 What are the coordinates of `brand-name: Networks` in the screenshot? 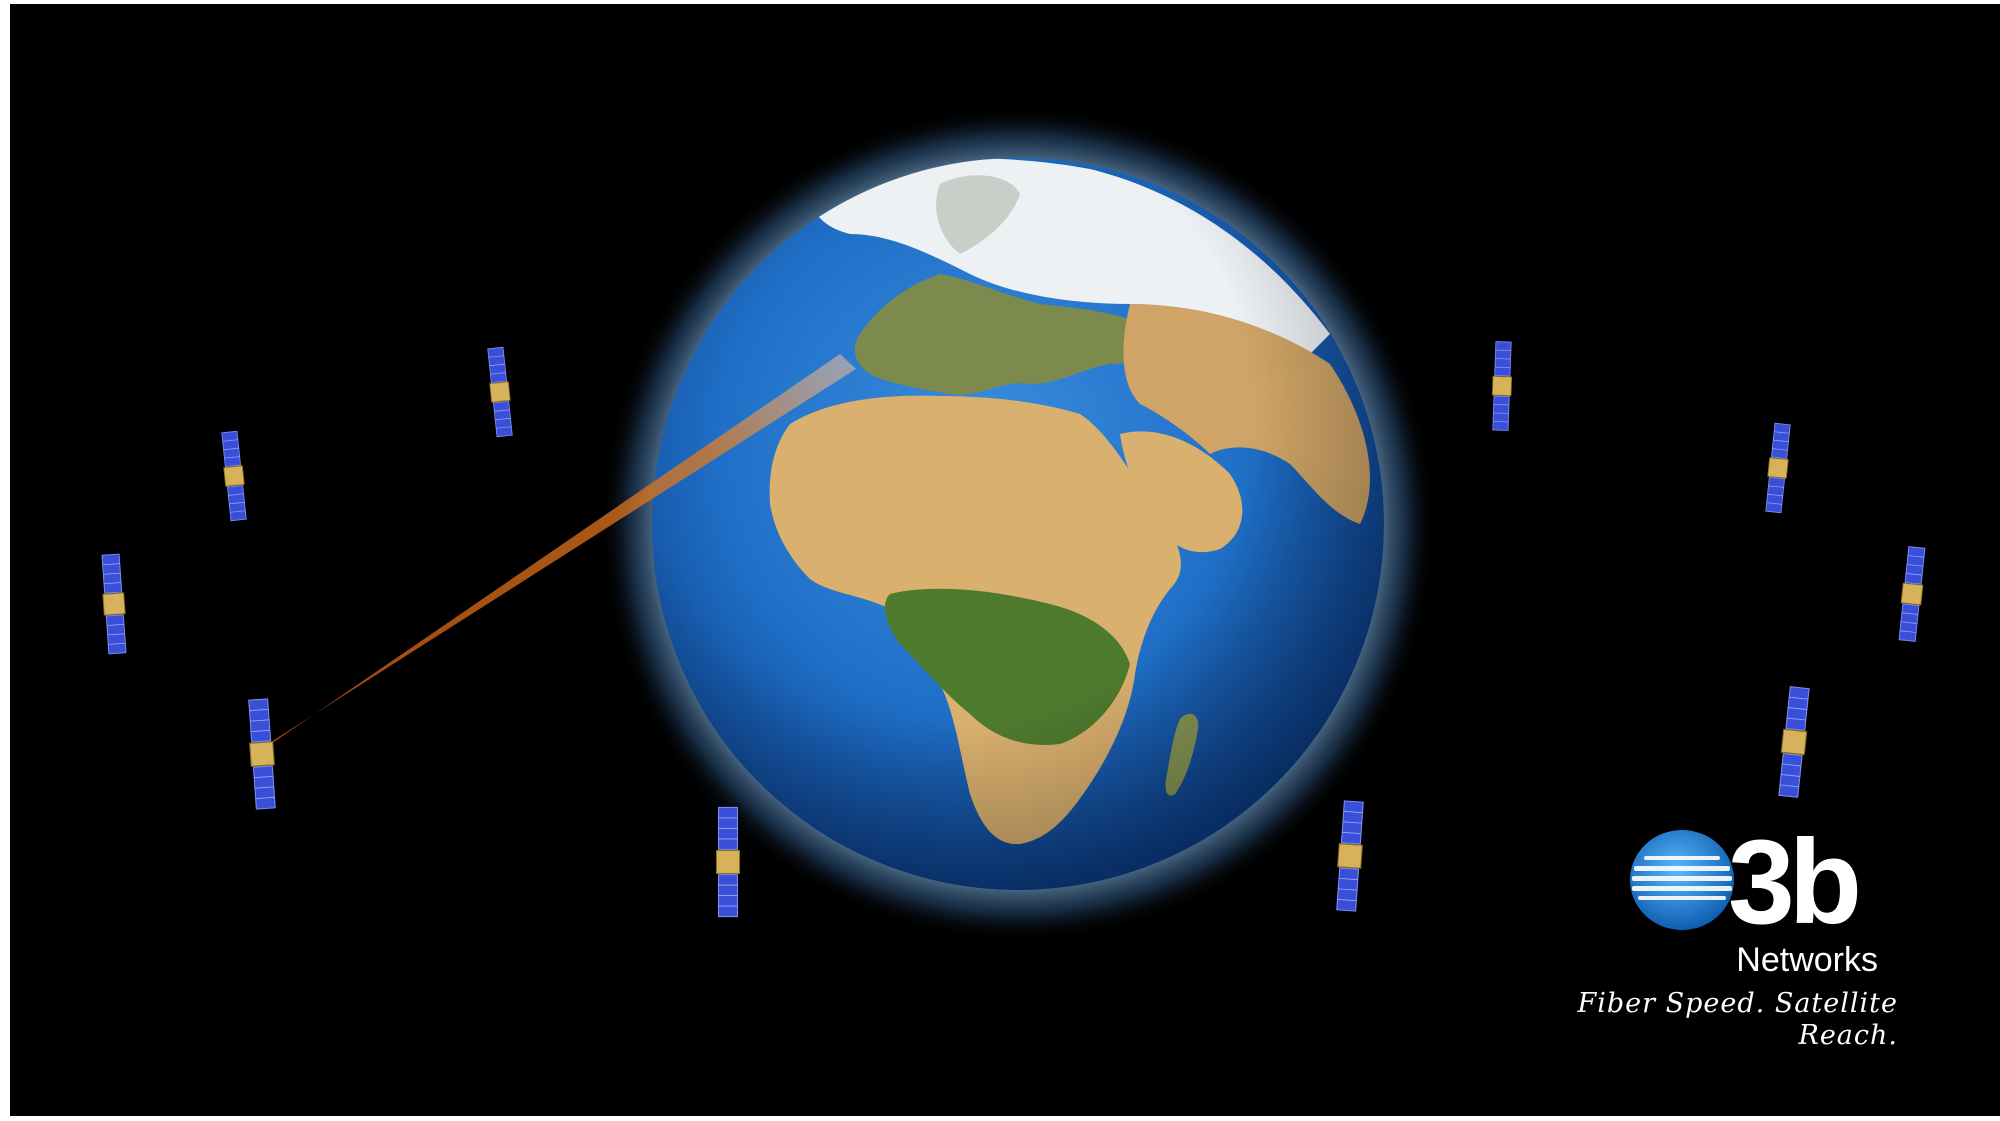 It's located at (1807, 960).